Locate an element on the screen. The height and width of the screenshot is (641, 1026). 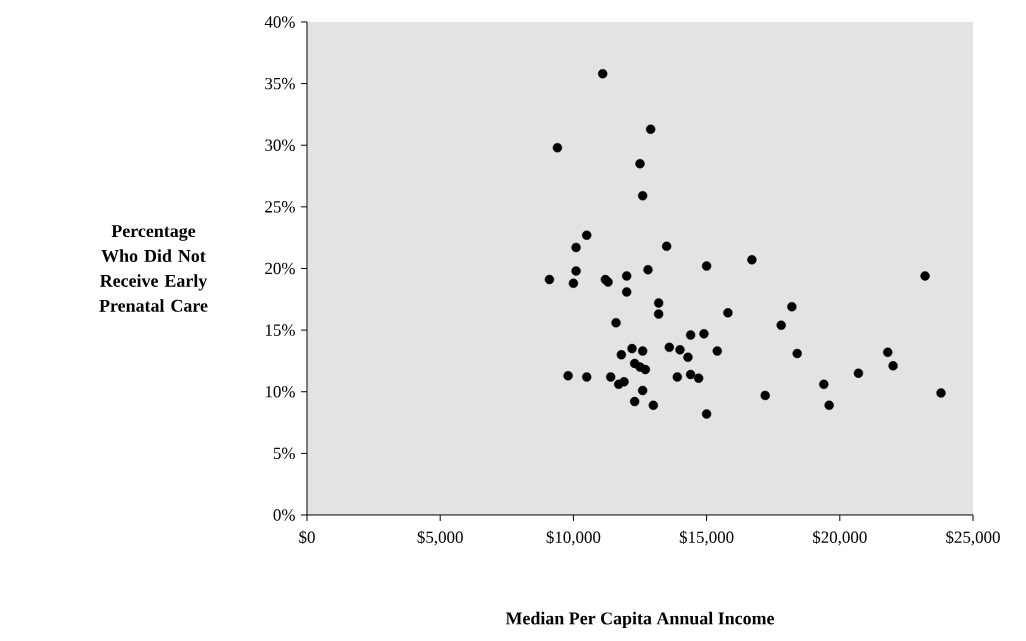
y-tick-label: 15% is located at coordinates (280, 330).